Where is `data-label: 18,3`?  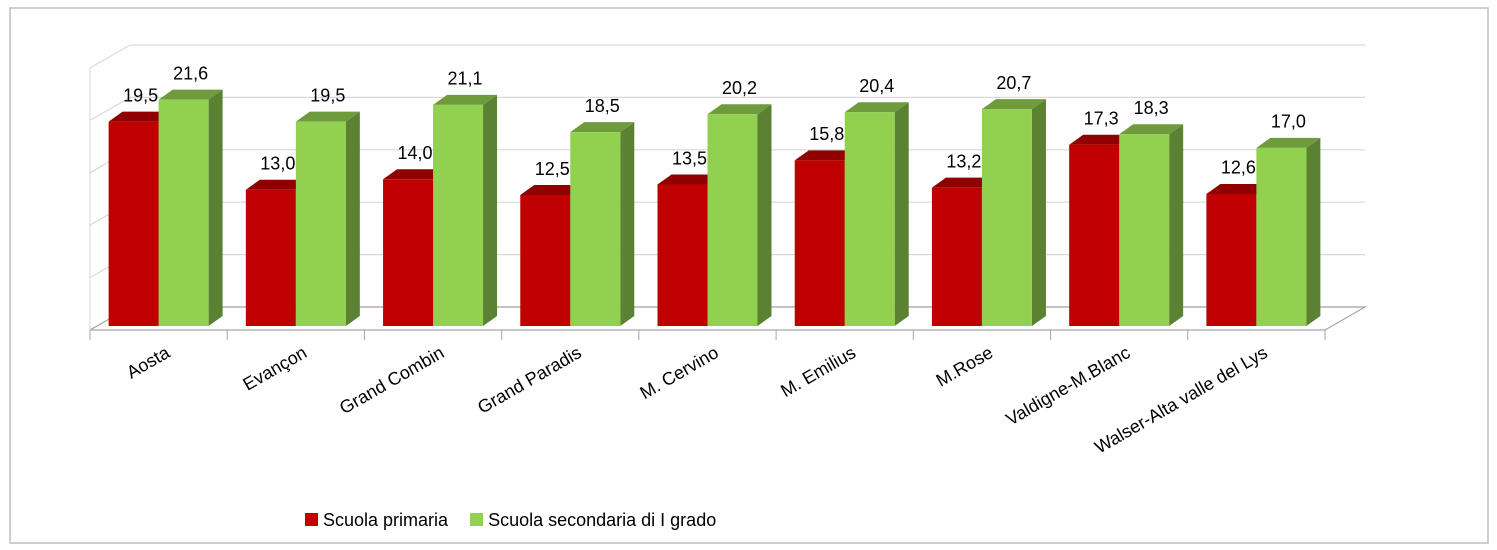 data-label: 18,3 is located at coordinates (1151, 108).